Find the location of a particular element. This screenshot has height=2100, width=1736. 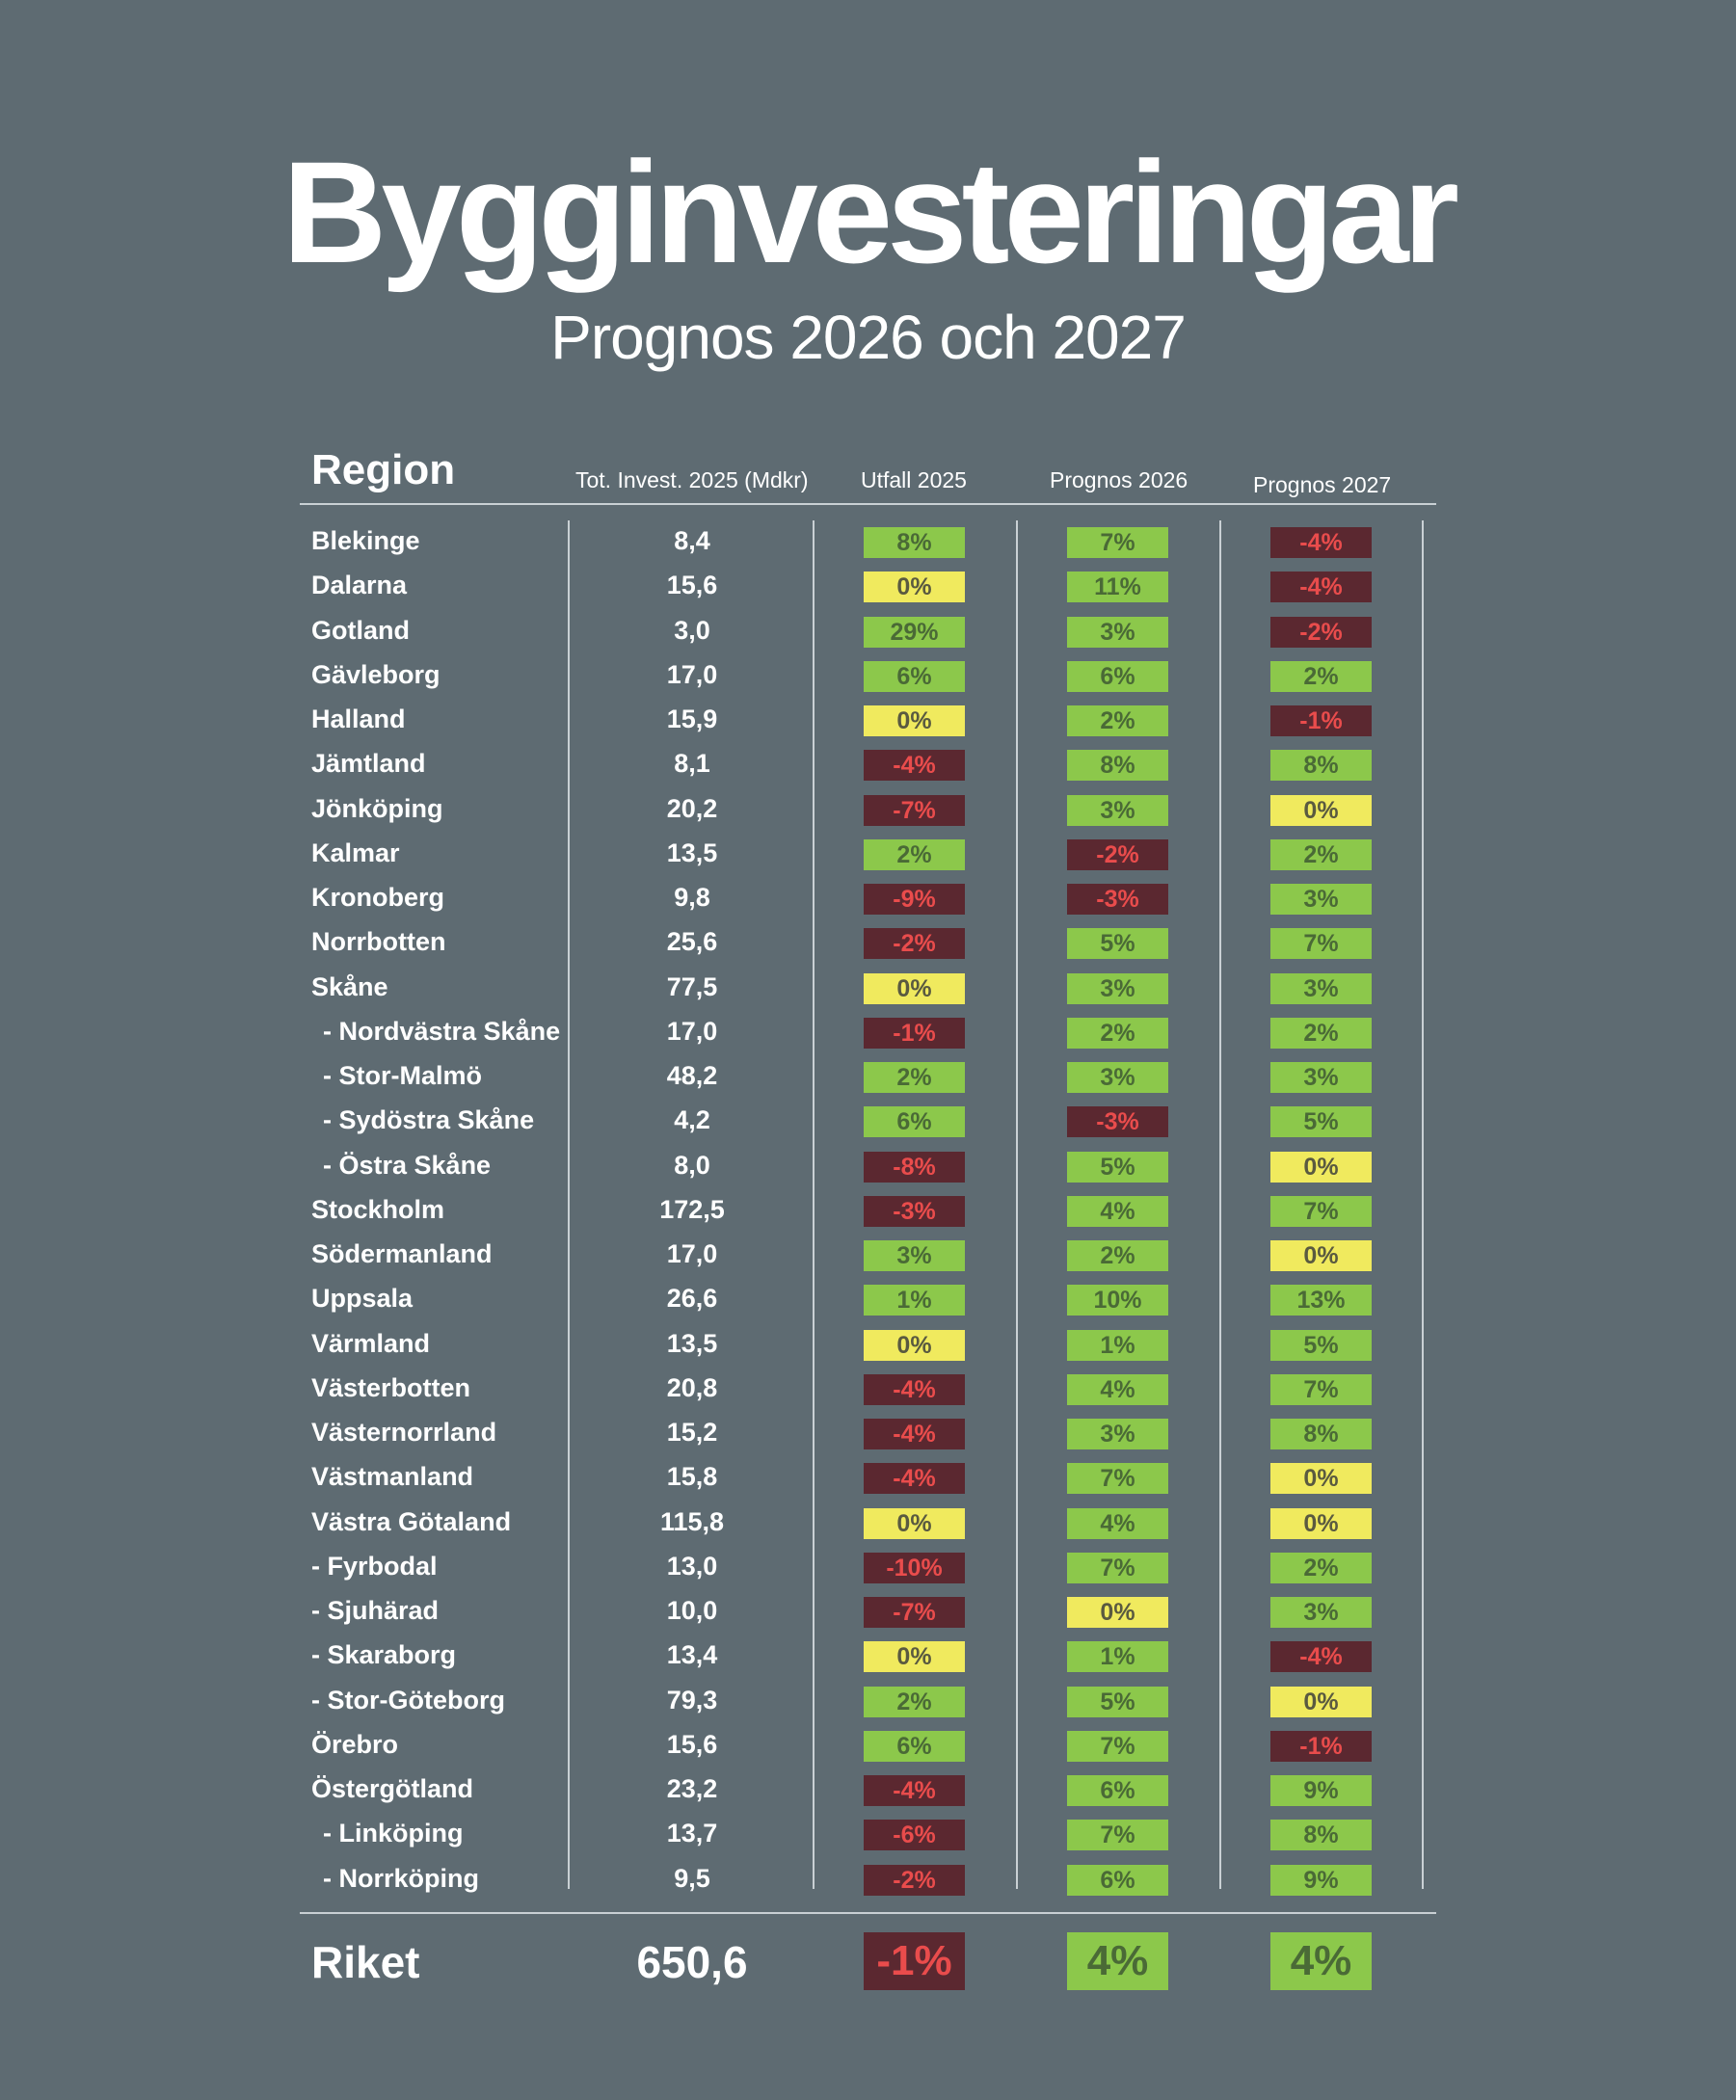

tot-invest-value: 8,1 is located at coordinates (692, 764).